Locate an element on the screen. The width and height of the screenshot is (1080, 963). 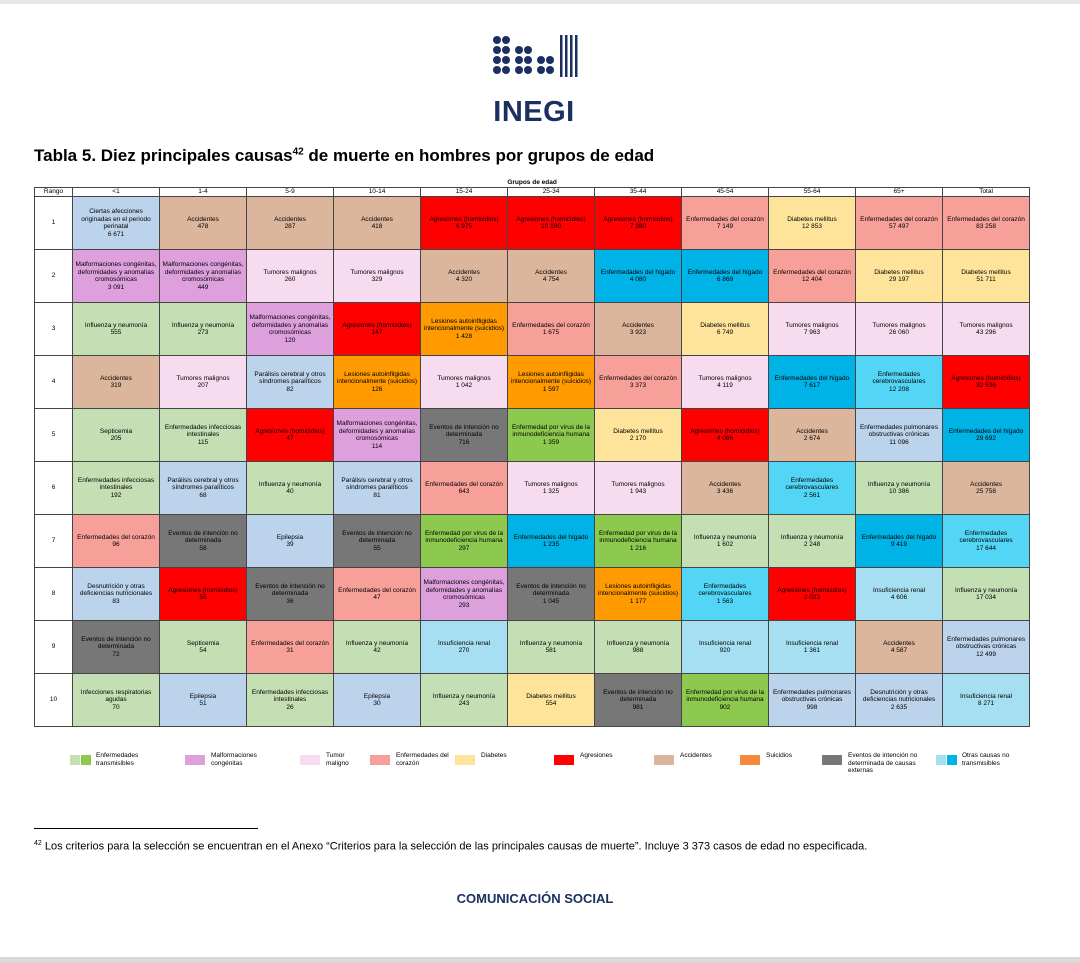
footnote-divider is located at coordinates (146, 828).